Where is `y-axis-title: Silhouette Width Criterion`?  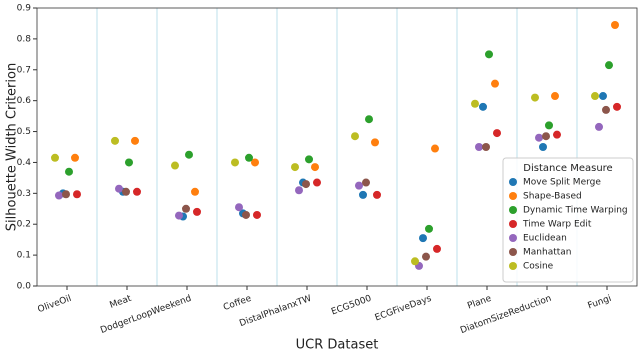
y-axis-title: Silhouette Width Criterion is located at coordinates (12, 147).